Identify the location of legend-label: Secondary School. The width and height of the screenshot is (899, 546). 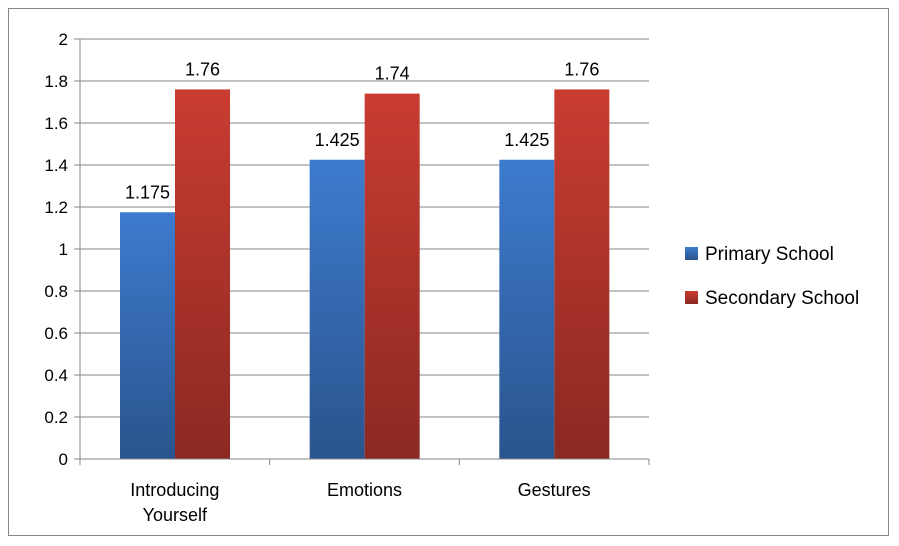
(782, 298).